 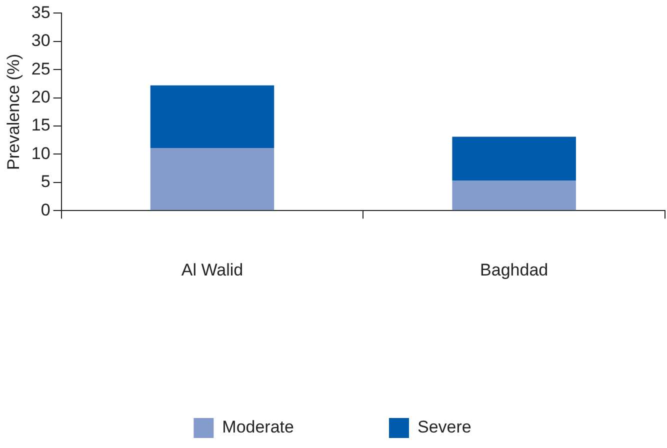 What do you see at coordinates (514, 270) in the screenshot?
I see `x-tick-label: Baghdad` at bounding box center [514, 270].